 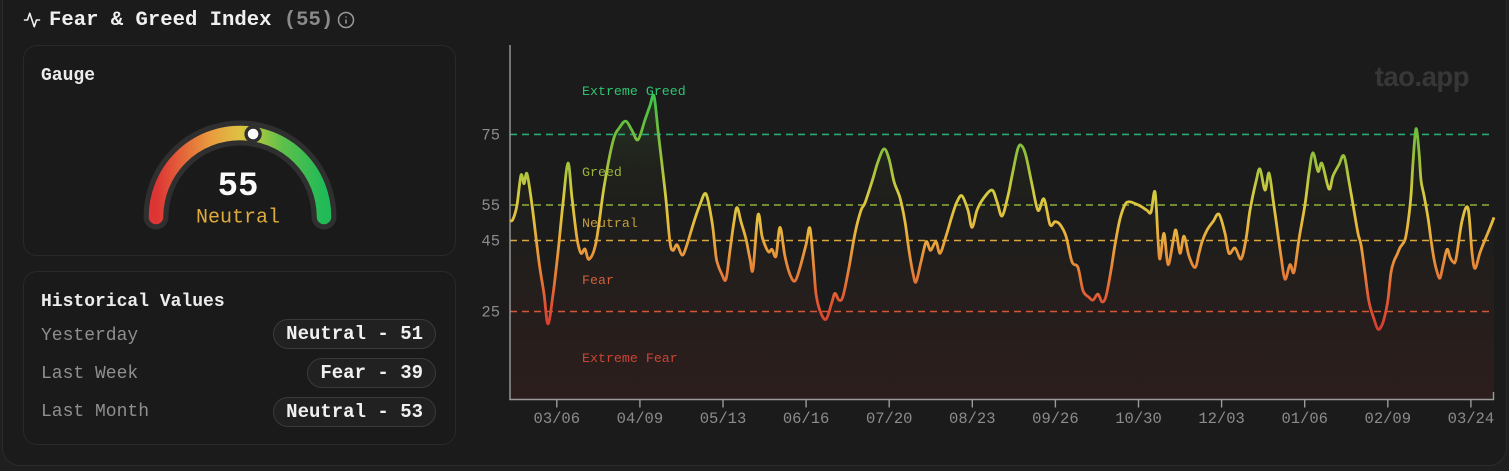 What do you see at coordinates (634, 91) in the screenshot?
I see `svg-text: Extreme Greed` at bounding box center [634, 91].